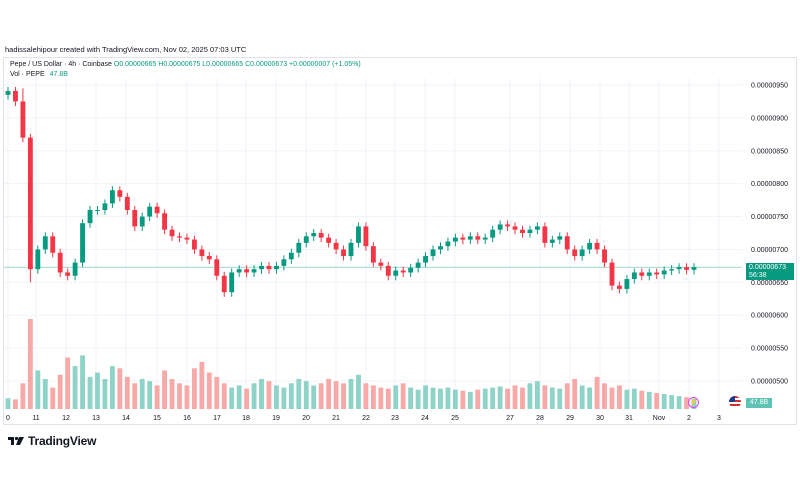 The width and height of the screenshot is (800, 500). Describe the element at coordinates (276, 418) in the screenshot. I see `x-tick-label: 19` at that location.